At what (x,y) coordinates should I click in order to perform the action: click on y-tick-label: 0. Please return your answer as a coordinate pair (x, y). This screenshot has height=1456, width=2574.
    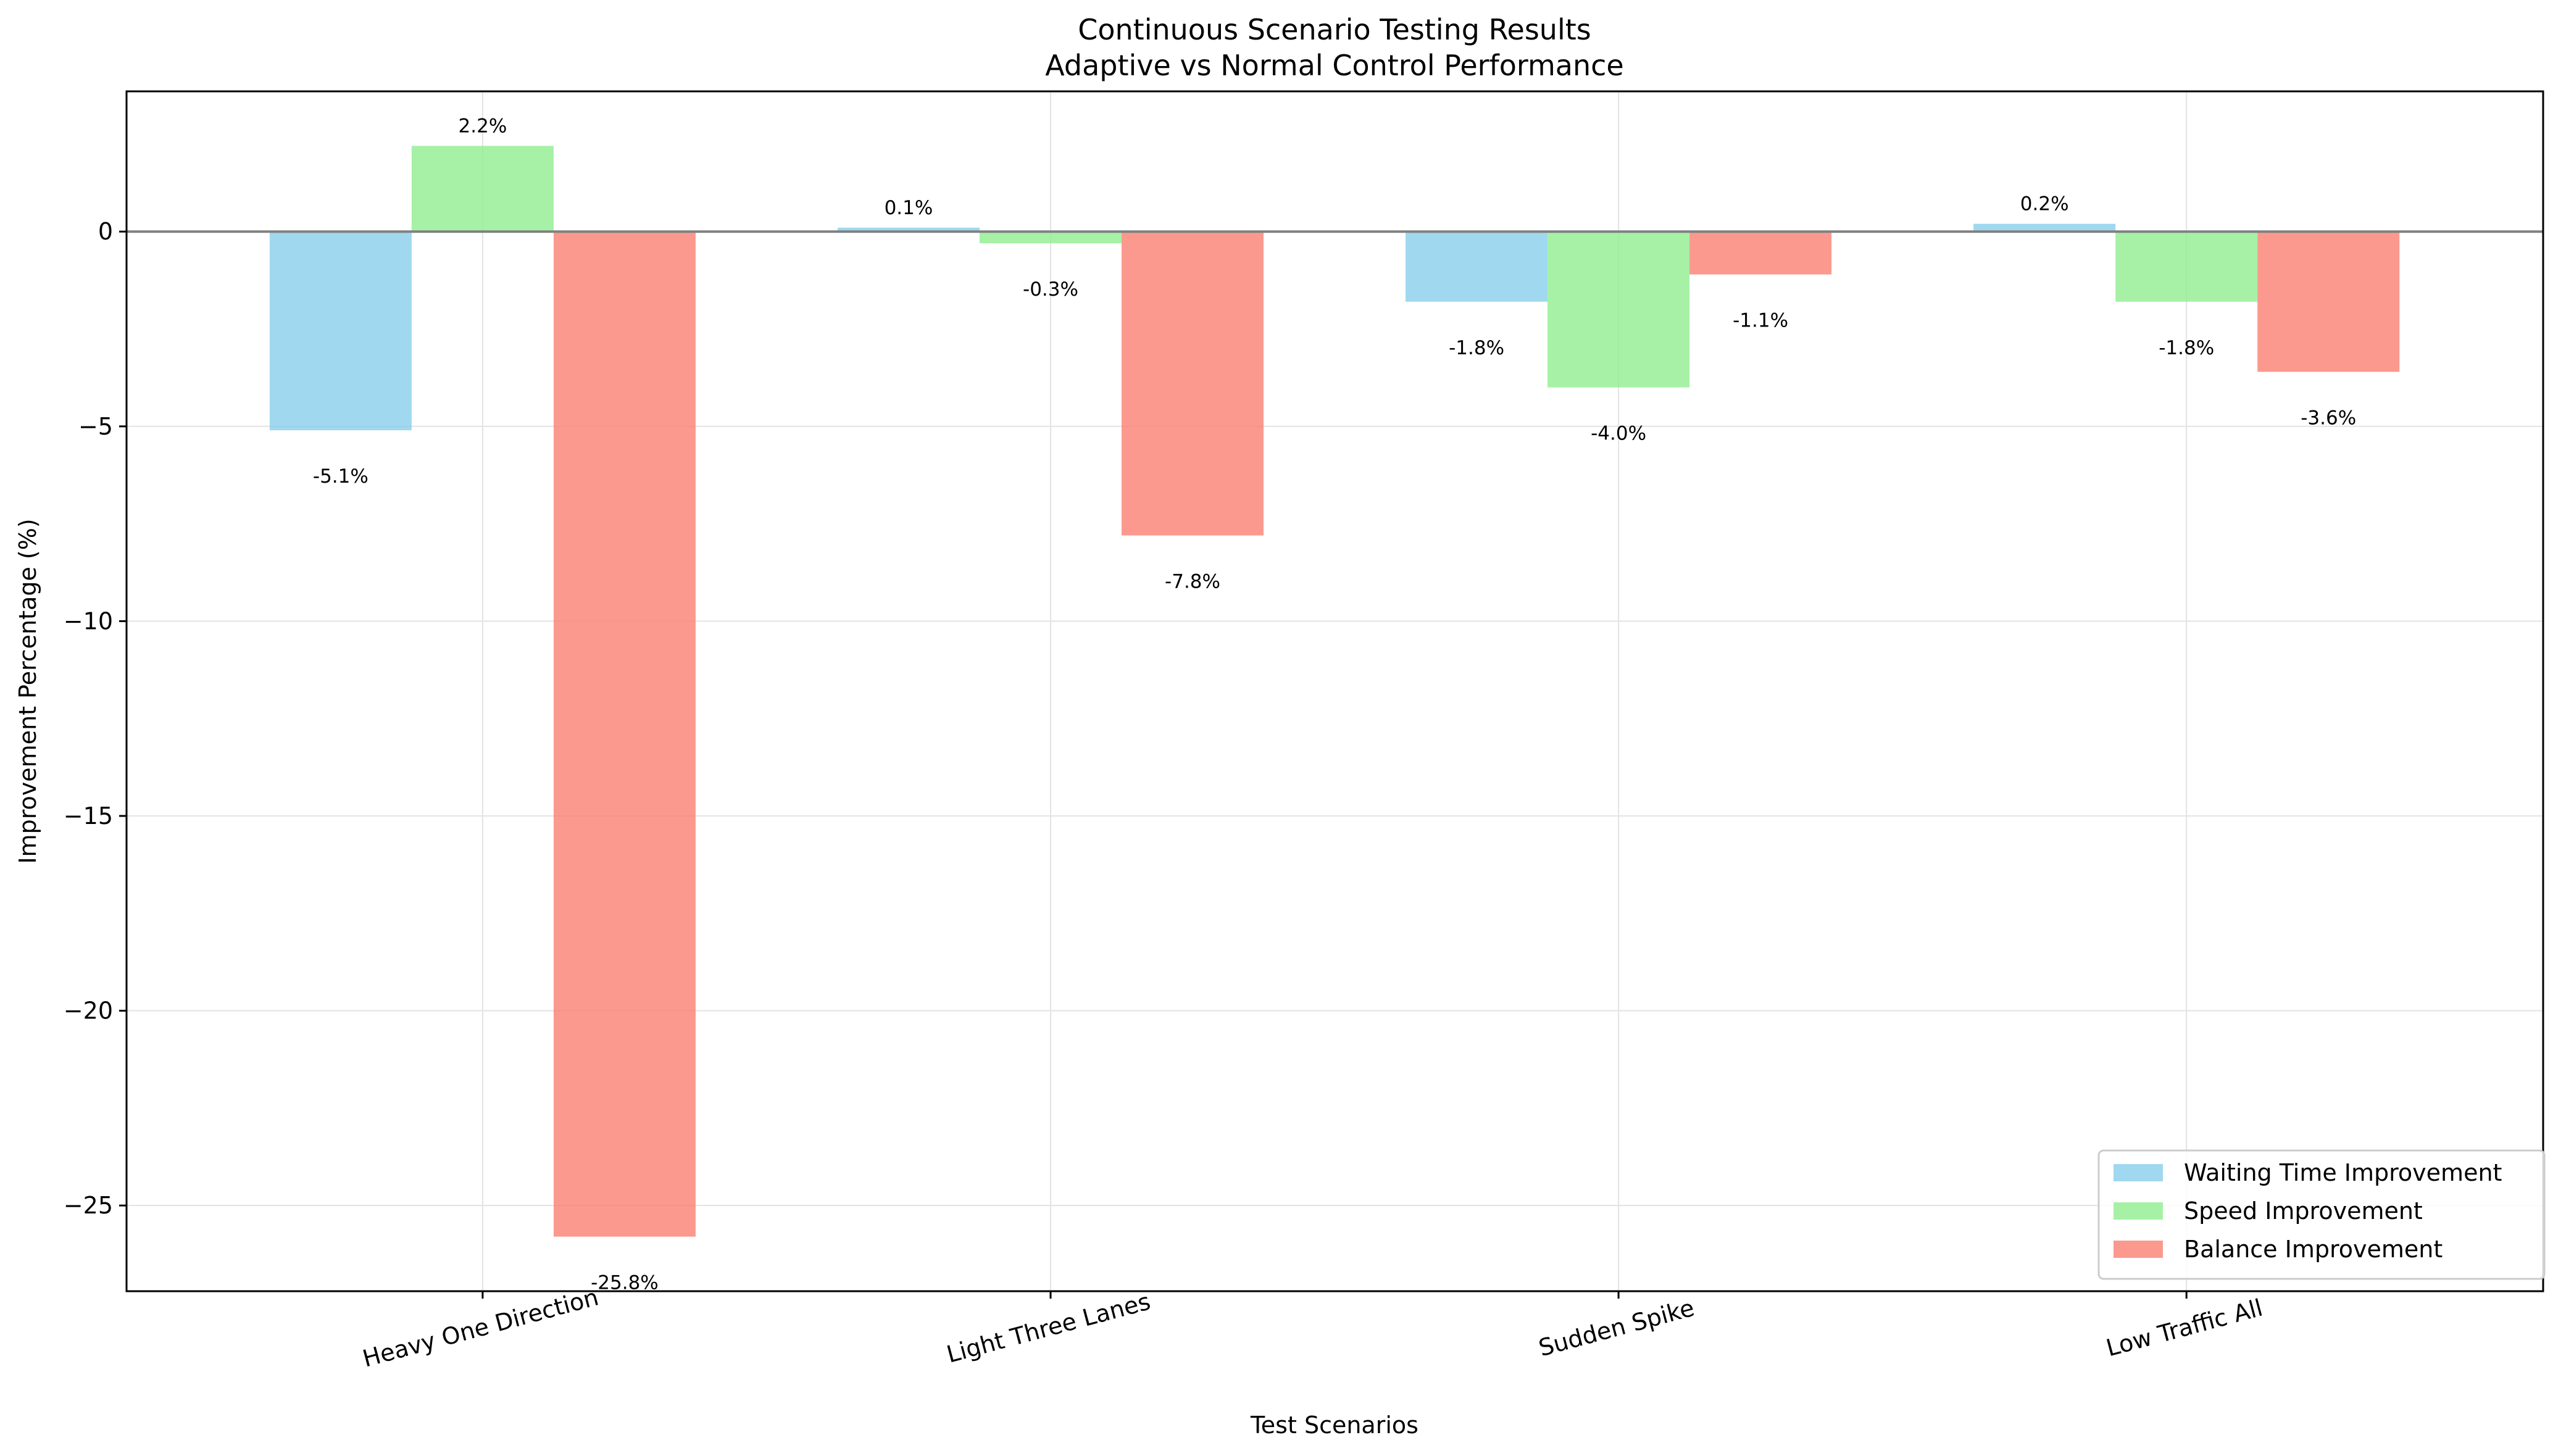
    Looking at the image, I should click on (105, 231).